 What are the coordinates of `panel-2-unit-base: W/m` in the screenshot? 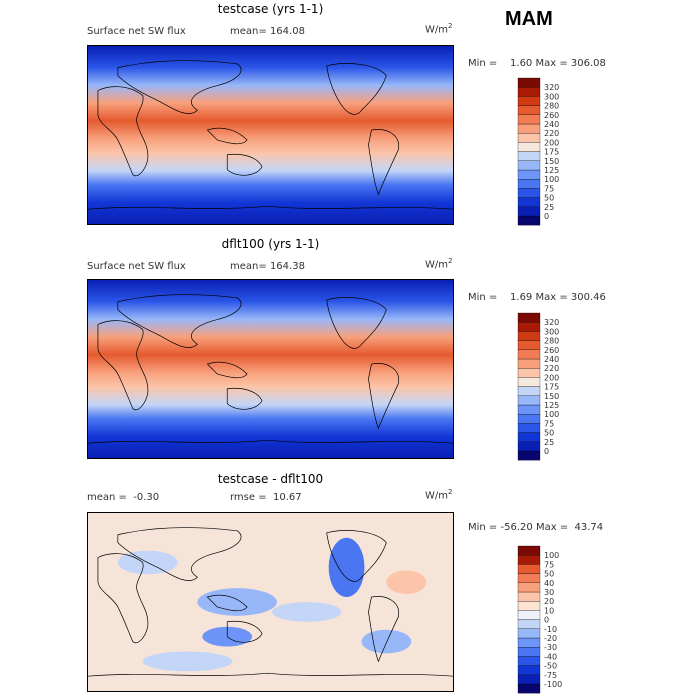 It's located at (436, 265).